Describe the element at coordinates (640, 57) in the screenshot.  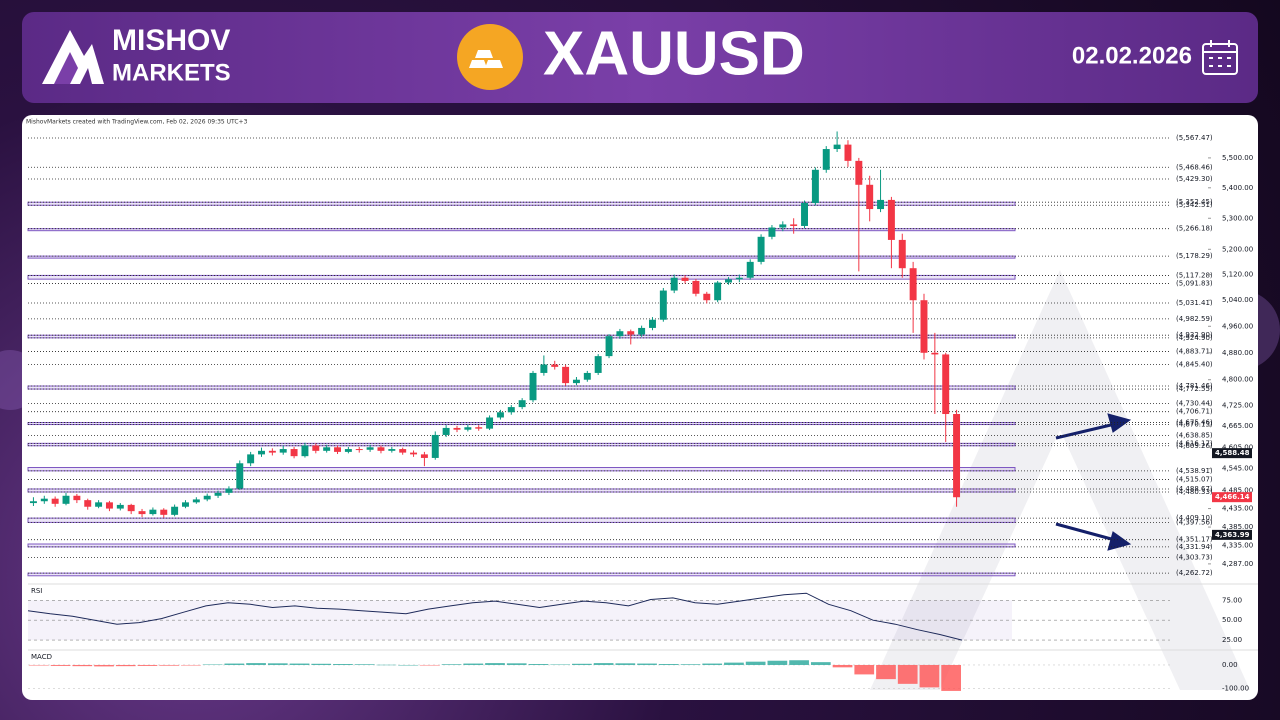
I see `header-bar` at that location.